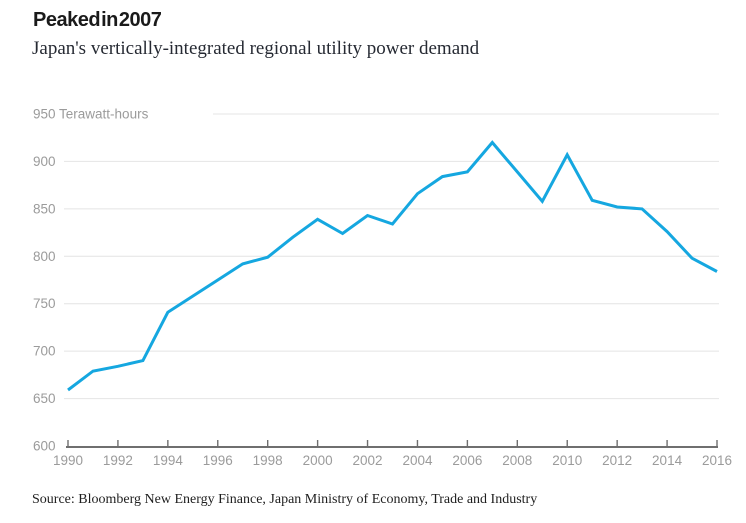 This screenshot has height=523, width=746. I want to click on y-axis-label: 750, so click(44, 303).